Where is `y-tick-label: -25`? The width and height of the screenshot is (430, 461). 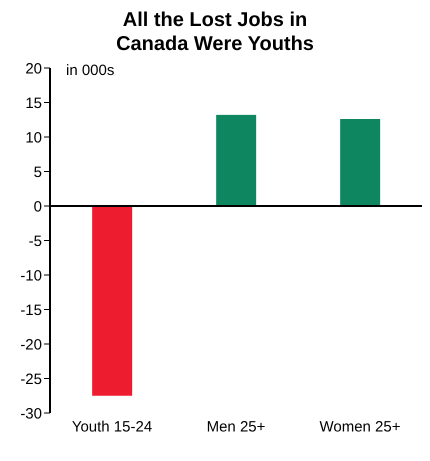
y-tick-label: -25 is located at coordinates (31, 379).